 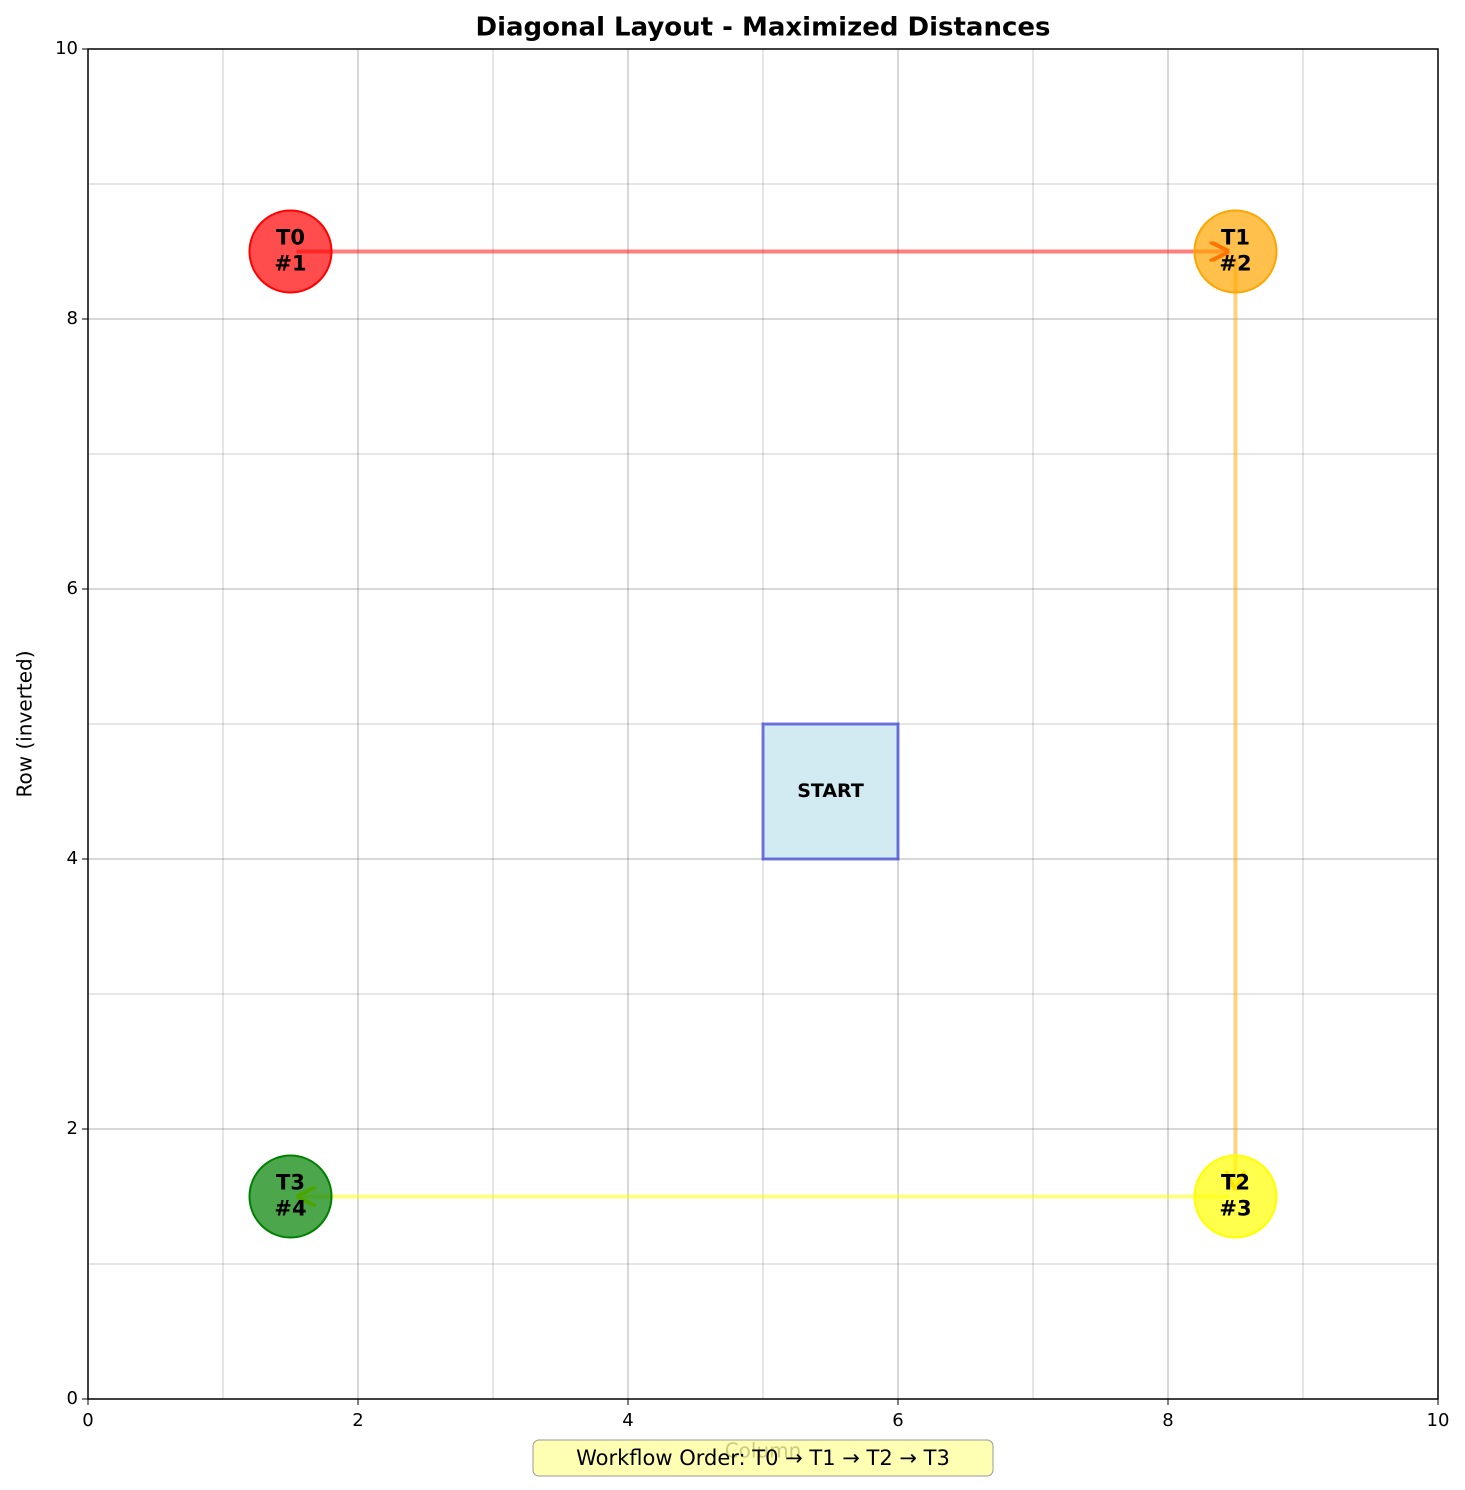 I want to click on task-label: T0, so click(x=290, y=238).